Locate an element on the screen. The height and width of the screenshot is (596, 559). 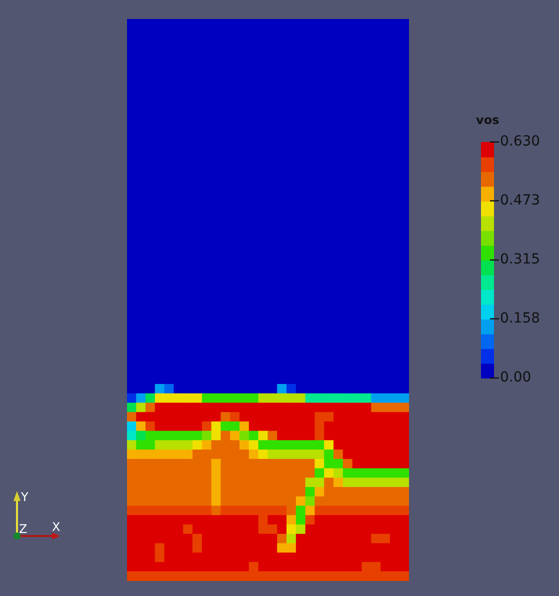
text: Z is located at coordinates (23, 529).